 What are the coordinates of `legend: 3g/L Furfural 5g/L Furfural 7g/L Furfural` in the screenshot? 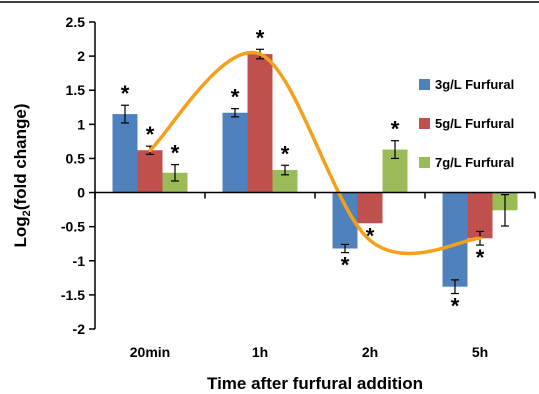 It's located at (466, 123).